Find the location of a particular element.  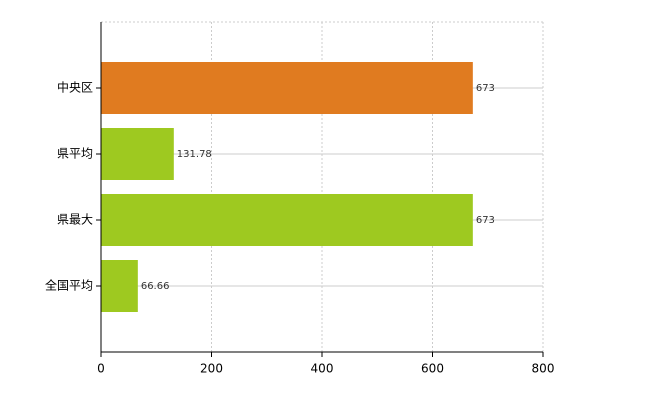

value-label: 66.66 is located at coordinates (155, 286).